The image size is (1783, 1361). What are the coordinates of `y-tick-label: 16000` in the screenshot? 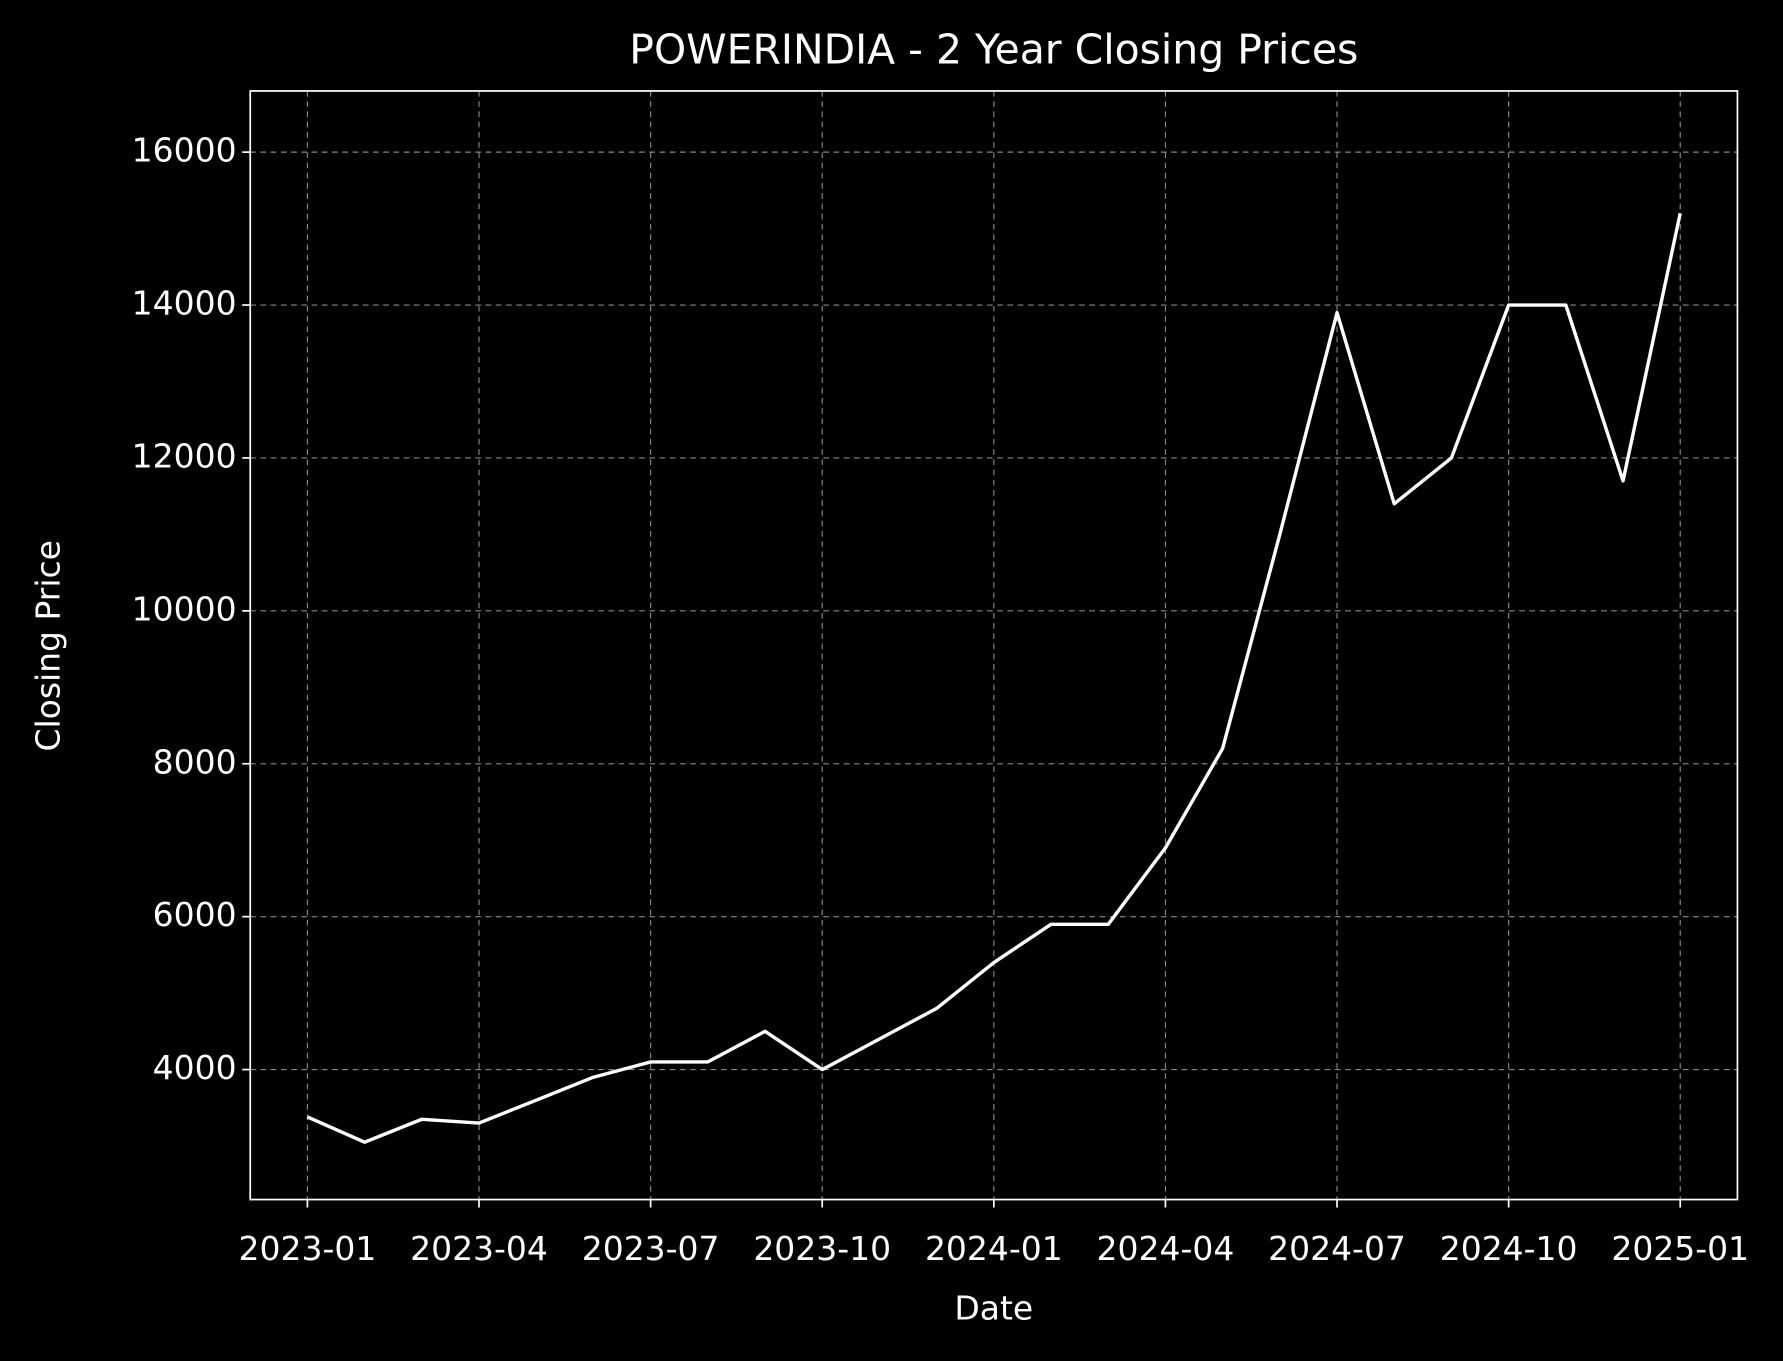 It's located at (184, 150).